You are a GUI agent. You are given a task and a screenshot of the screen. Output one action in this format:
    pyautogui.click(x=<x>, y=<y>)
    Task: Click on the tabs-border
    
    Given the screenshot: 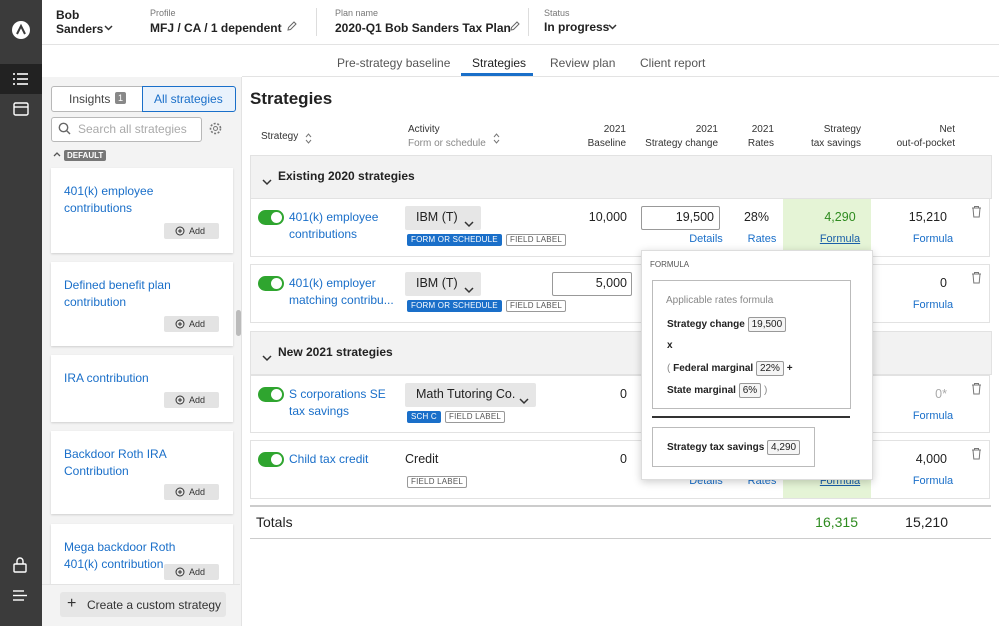 What is the action you would take?
    pyautogui.click(x=620, y=76)
    